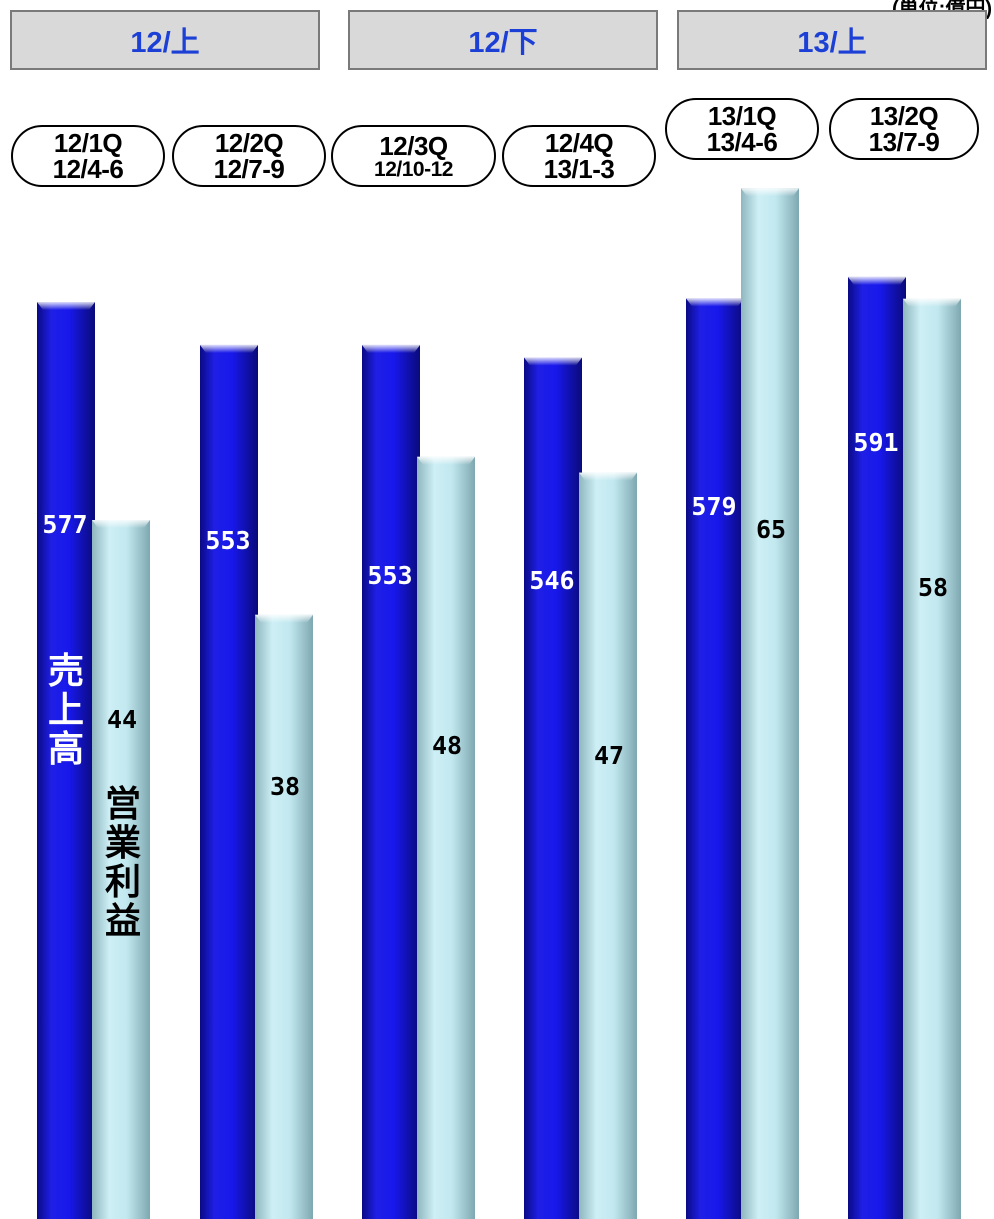 The image size is (994, 1219). What do you see at coordinates (742, 116) in the screenshot?
I see `period-quarter: 13/1Q` at bounding box center [742, 116].